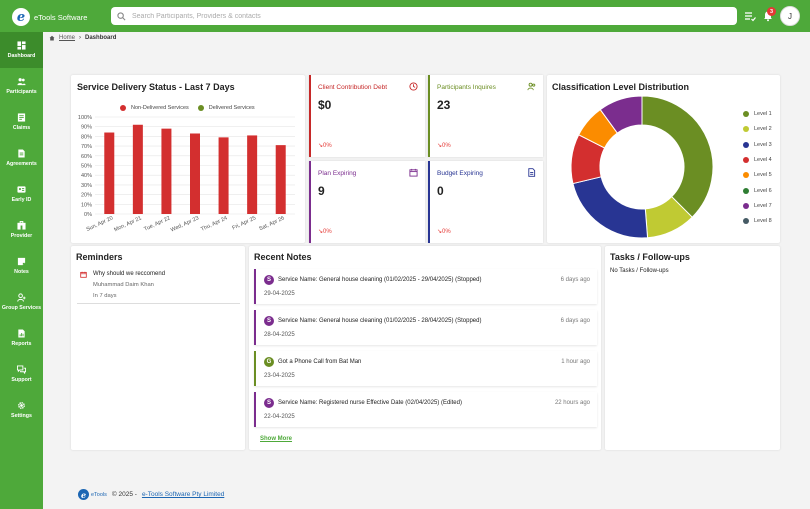 Image resolution: width=810 pixels, height=509 pixels. I want to click on y-tick-label: 100%, so click(85, 118).